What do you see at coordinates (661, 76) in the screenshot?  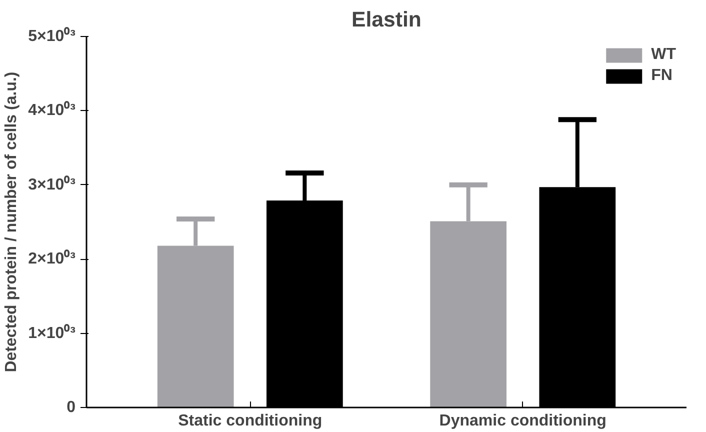 I see `legend-label: FN` at bounding box center [661, 76].